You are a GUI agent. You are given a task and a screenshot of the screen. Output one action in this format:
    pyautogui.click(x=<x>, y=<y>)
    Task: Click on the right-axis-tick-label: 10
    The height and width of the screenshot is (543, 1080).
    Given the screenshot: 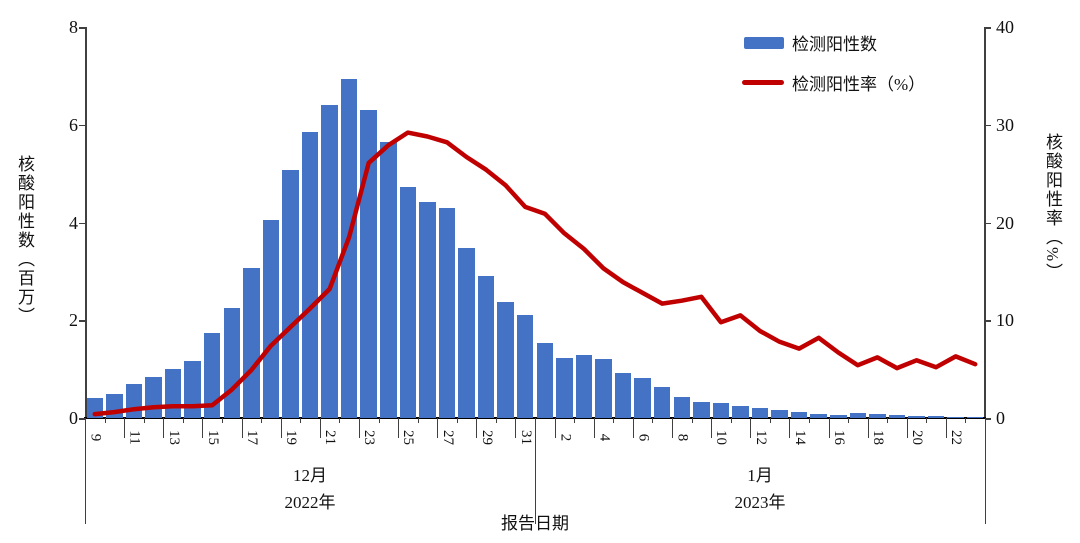 What is the action you would take?
    pyautogui.click(x=1005, y=320)
    